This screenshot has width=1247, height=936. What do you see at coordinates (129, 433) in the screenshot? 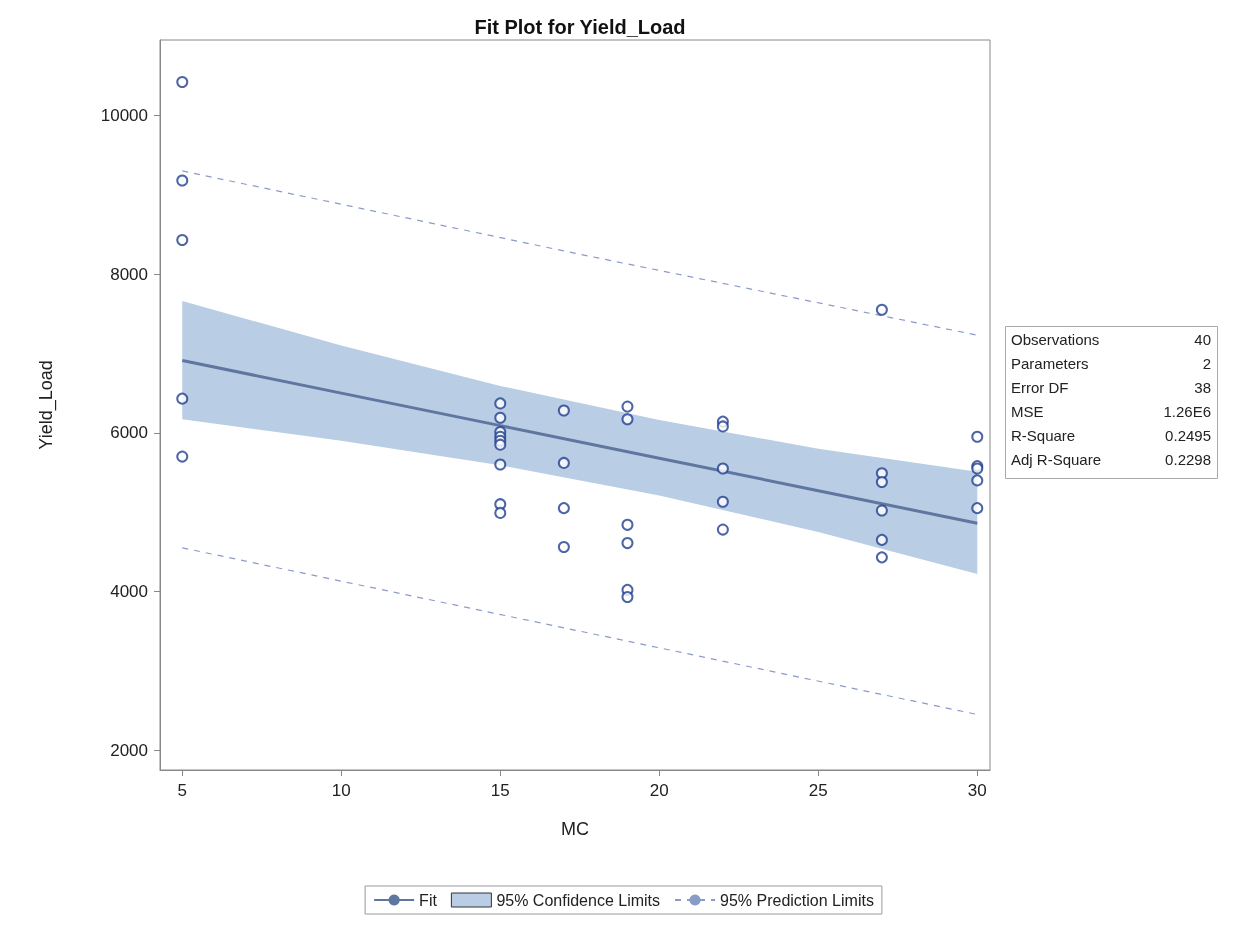
I see `y-tick-label: 6000` at bounding box center [129, 433].